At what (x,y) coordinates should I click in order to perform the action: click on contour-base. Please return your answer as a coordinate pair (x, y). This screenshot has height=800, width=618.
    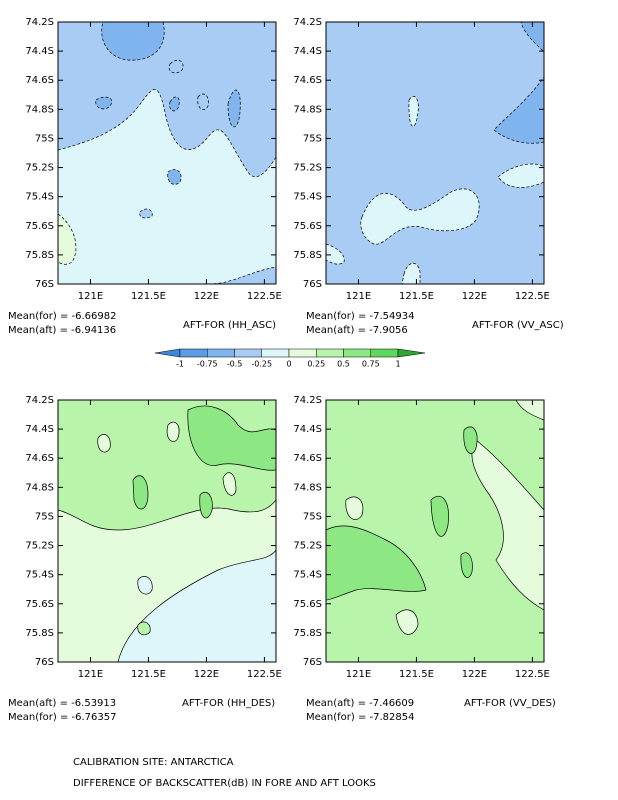
    Looking at the image, I should click on (435, 153).